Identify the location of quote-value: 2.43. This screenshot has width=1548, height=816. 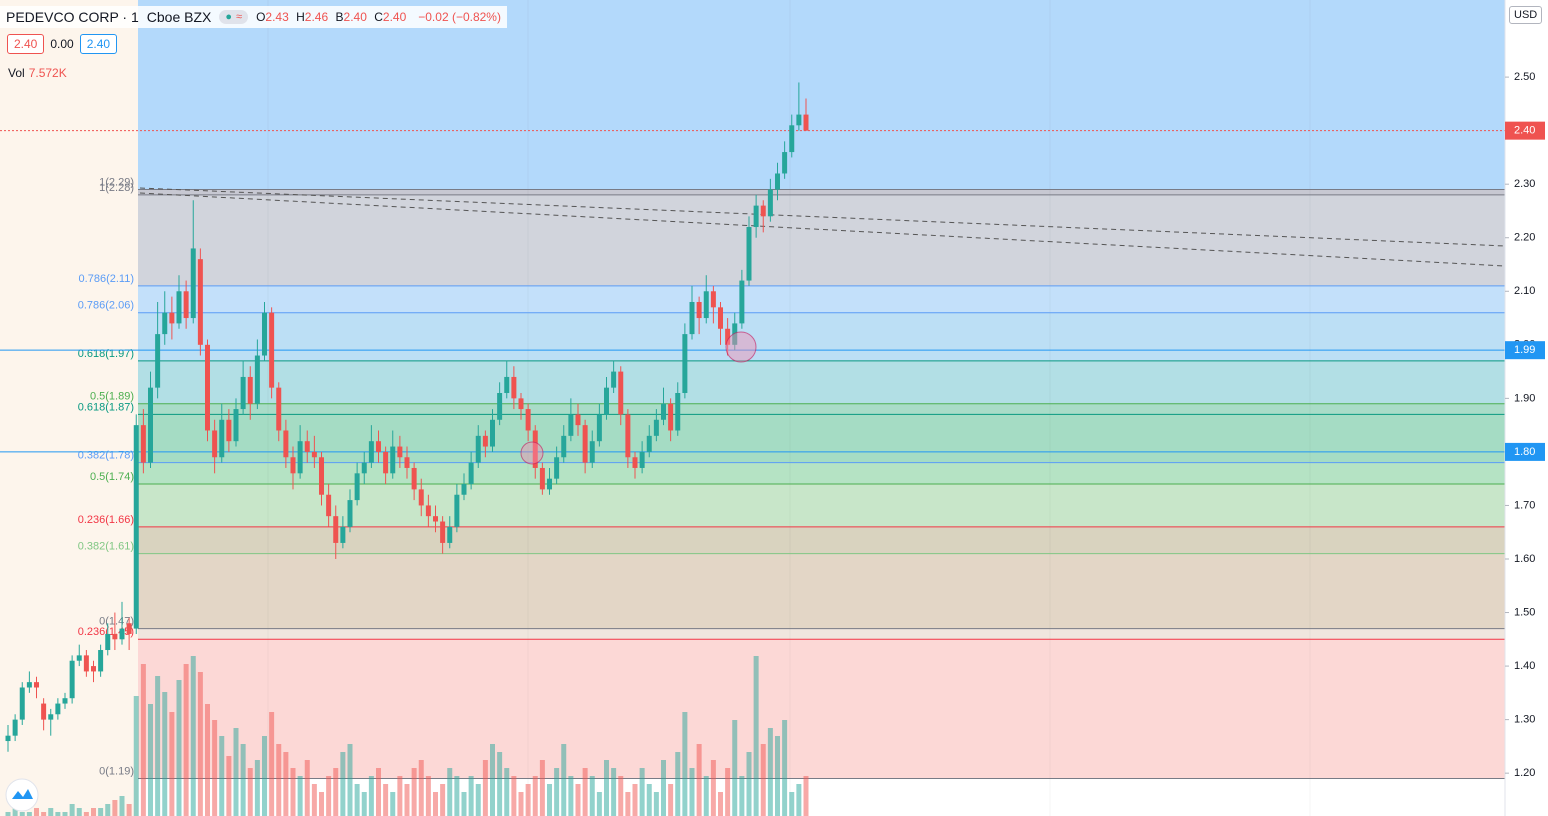
(277, 17).